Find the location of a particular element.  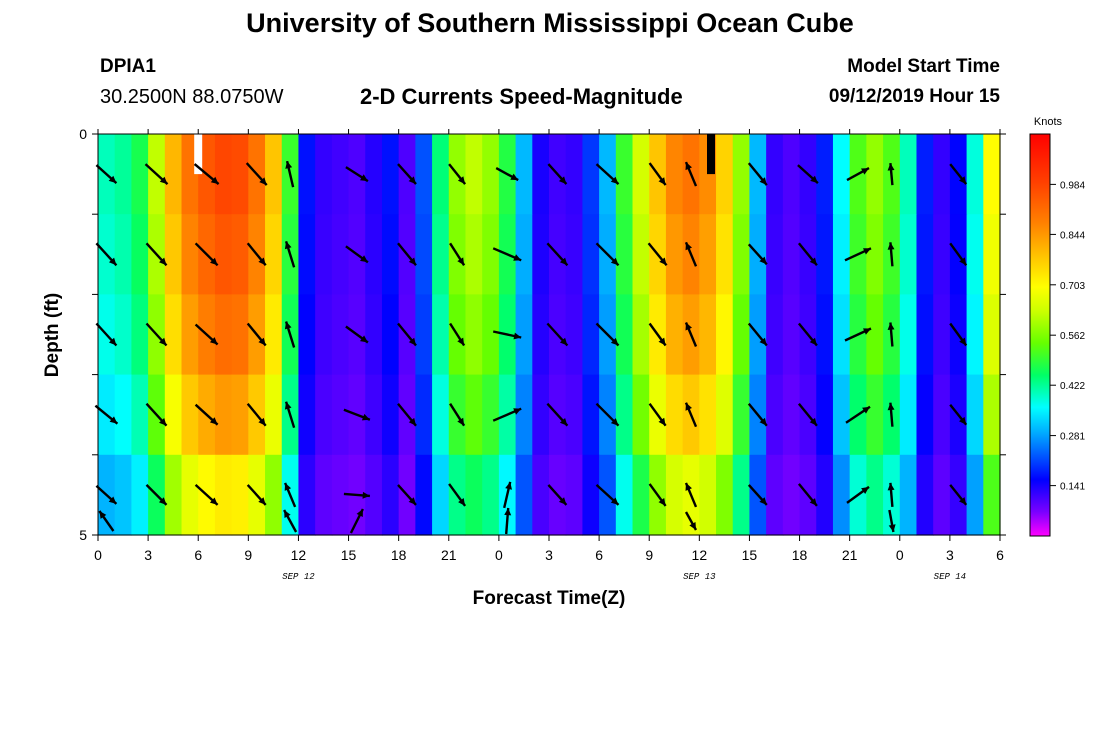

x-tick-label: 6 is located at coordinates (198, 555).